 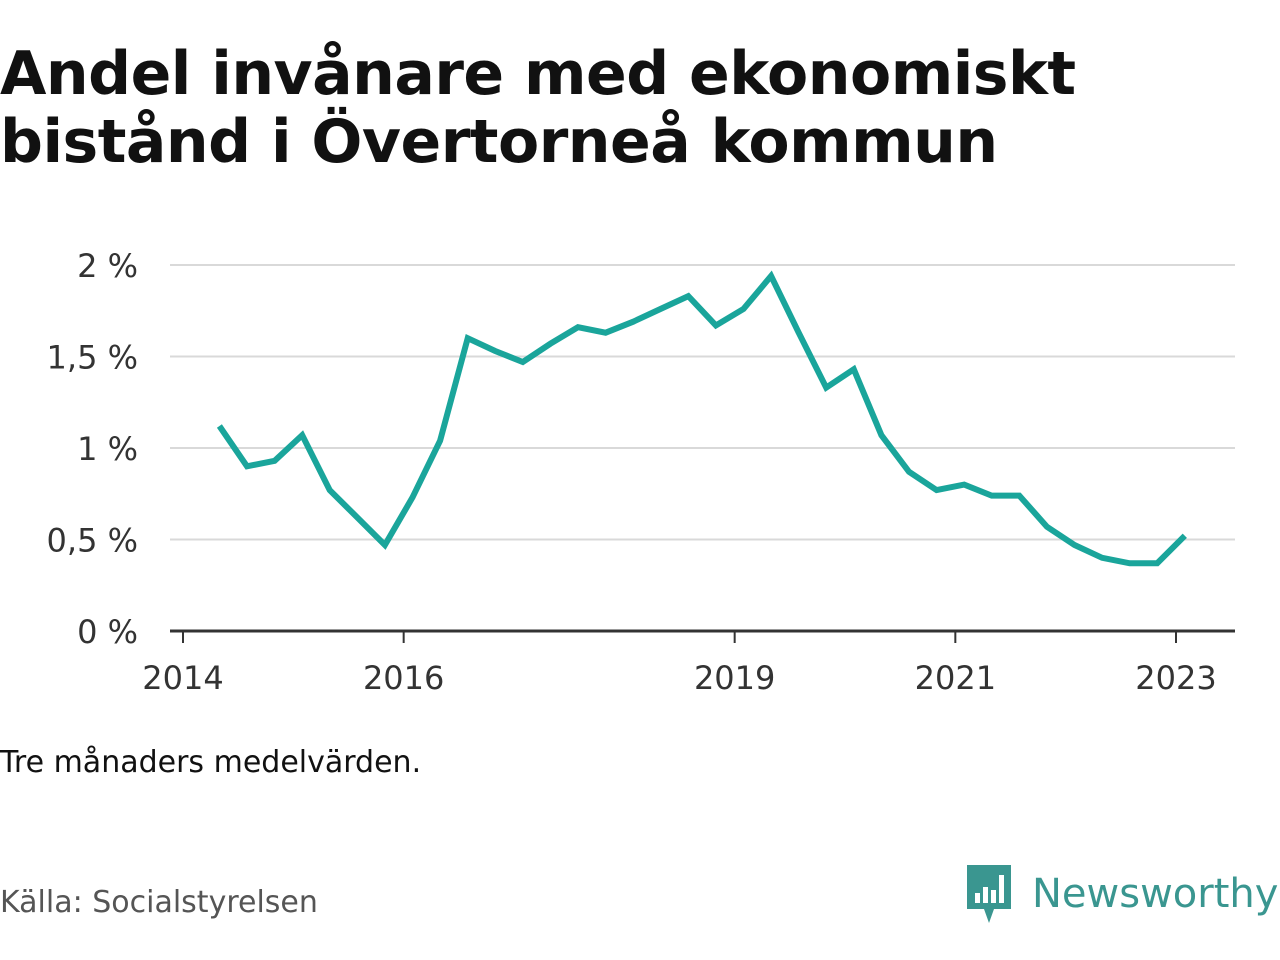 What do you see at coordinates (499, 142) in the screenshot?
I see `chart-title-line-2: bistånd i Övertorneå kommun` at bounding box center [499, 142].